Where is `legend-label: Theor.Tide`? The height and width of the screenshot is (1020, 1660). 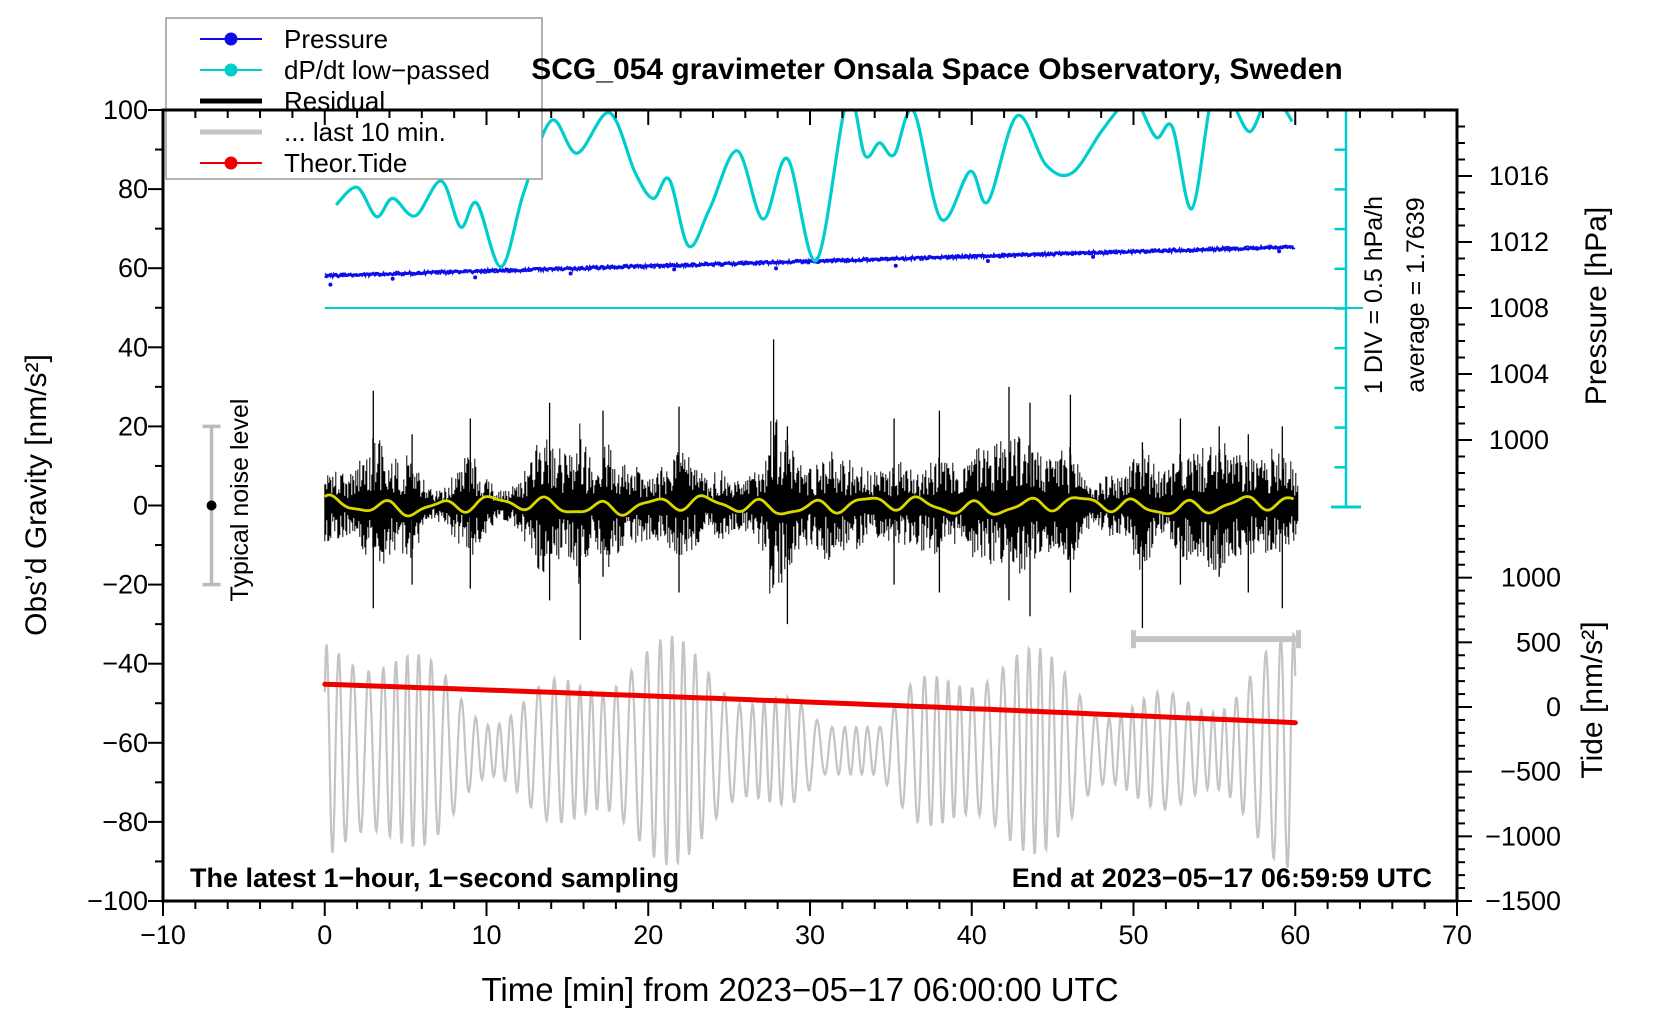
legend-label: Theor.Tide is located at coordinates (345, 163).